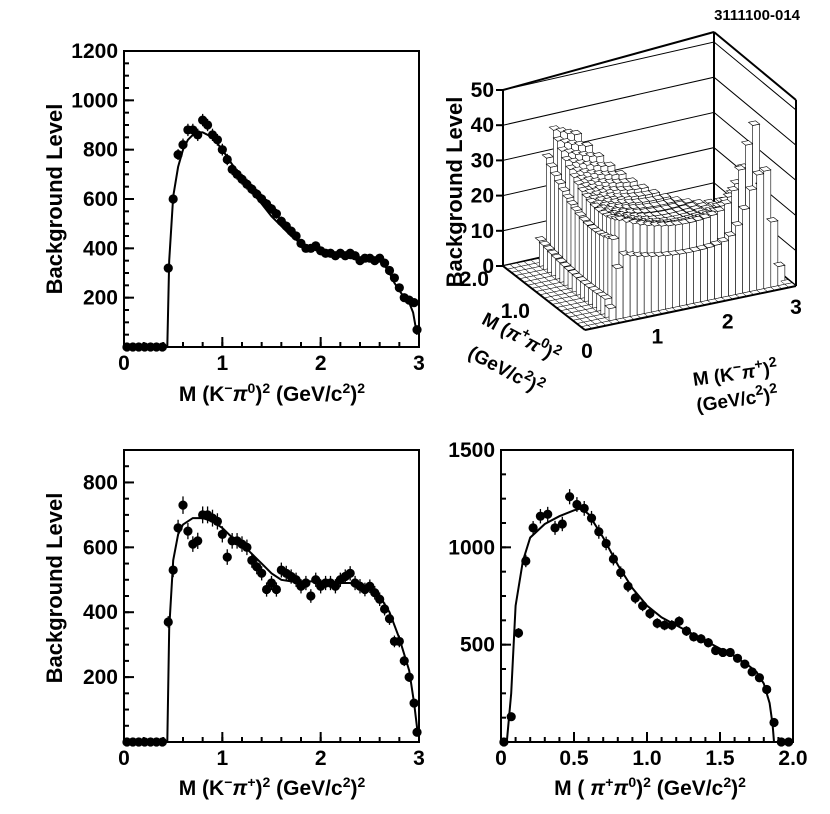 The image size is (830, 814). What do you see at coordinates (649, 76) in the screenshot?
I see `z-grid-line` at bounding box center [649, 76].